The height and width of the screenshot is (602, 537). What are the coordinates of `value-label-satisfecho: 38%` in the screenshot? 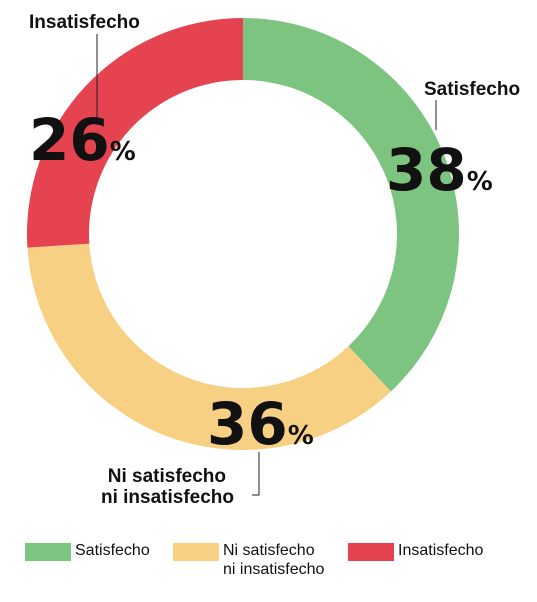 It's located at (439, 170).